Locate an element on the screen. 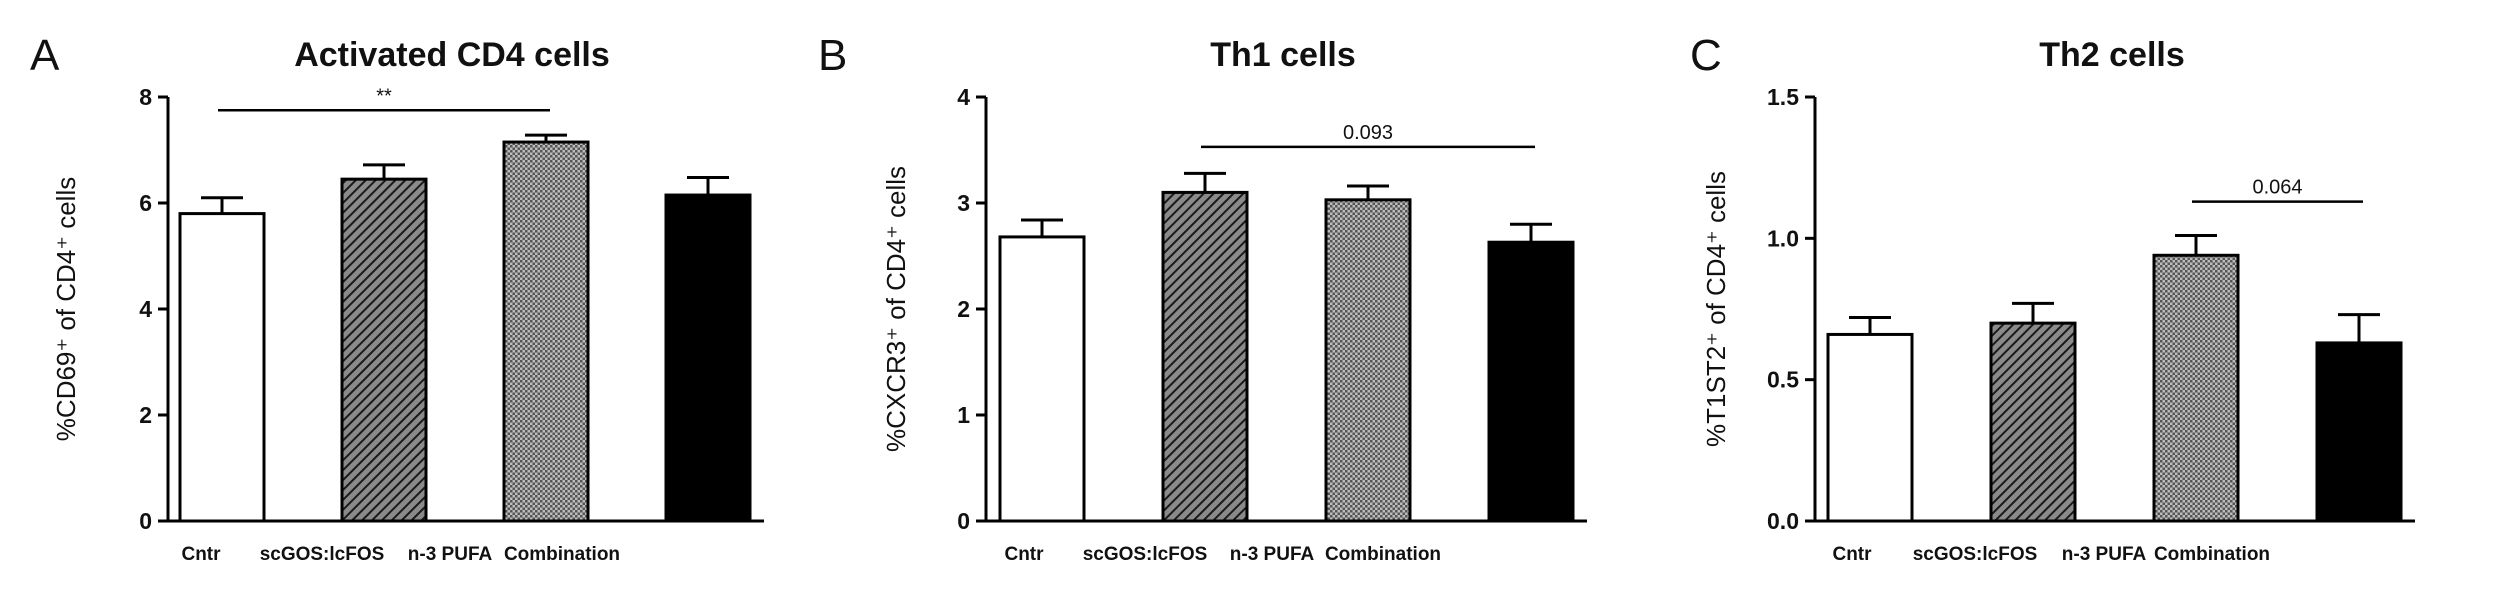 Image resolution: width=2496 pixels, height=593 pixels. y-tick-label: 3 is located at coordinates (963, 203).